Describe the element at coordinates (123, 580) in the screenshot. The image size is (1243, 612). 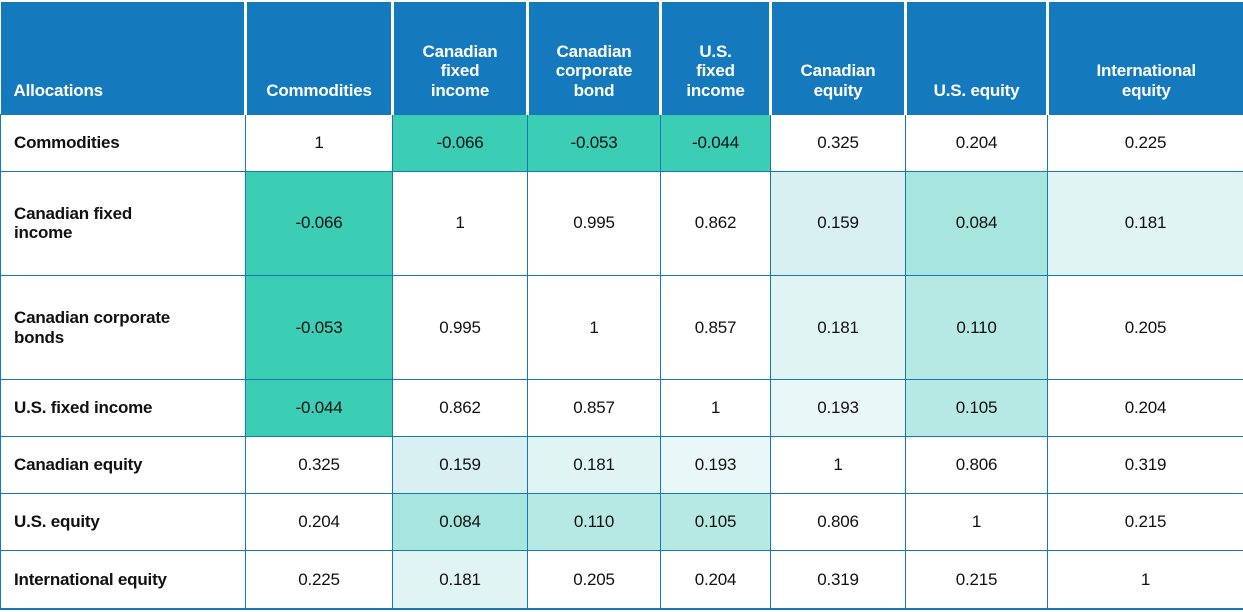
I see `row-label: International equity` at that location.